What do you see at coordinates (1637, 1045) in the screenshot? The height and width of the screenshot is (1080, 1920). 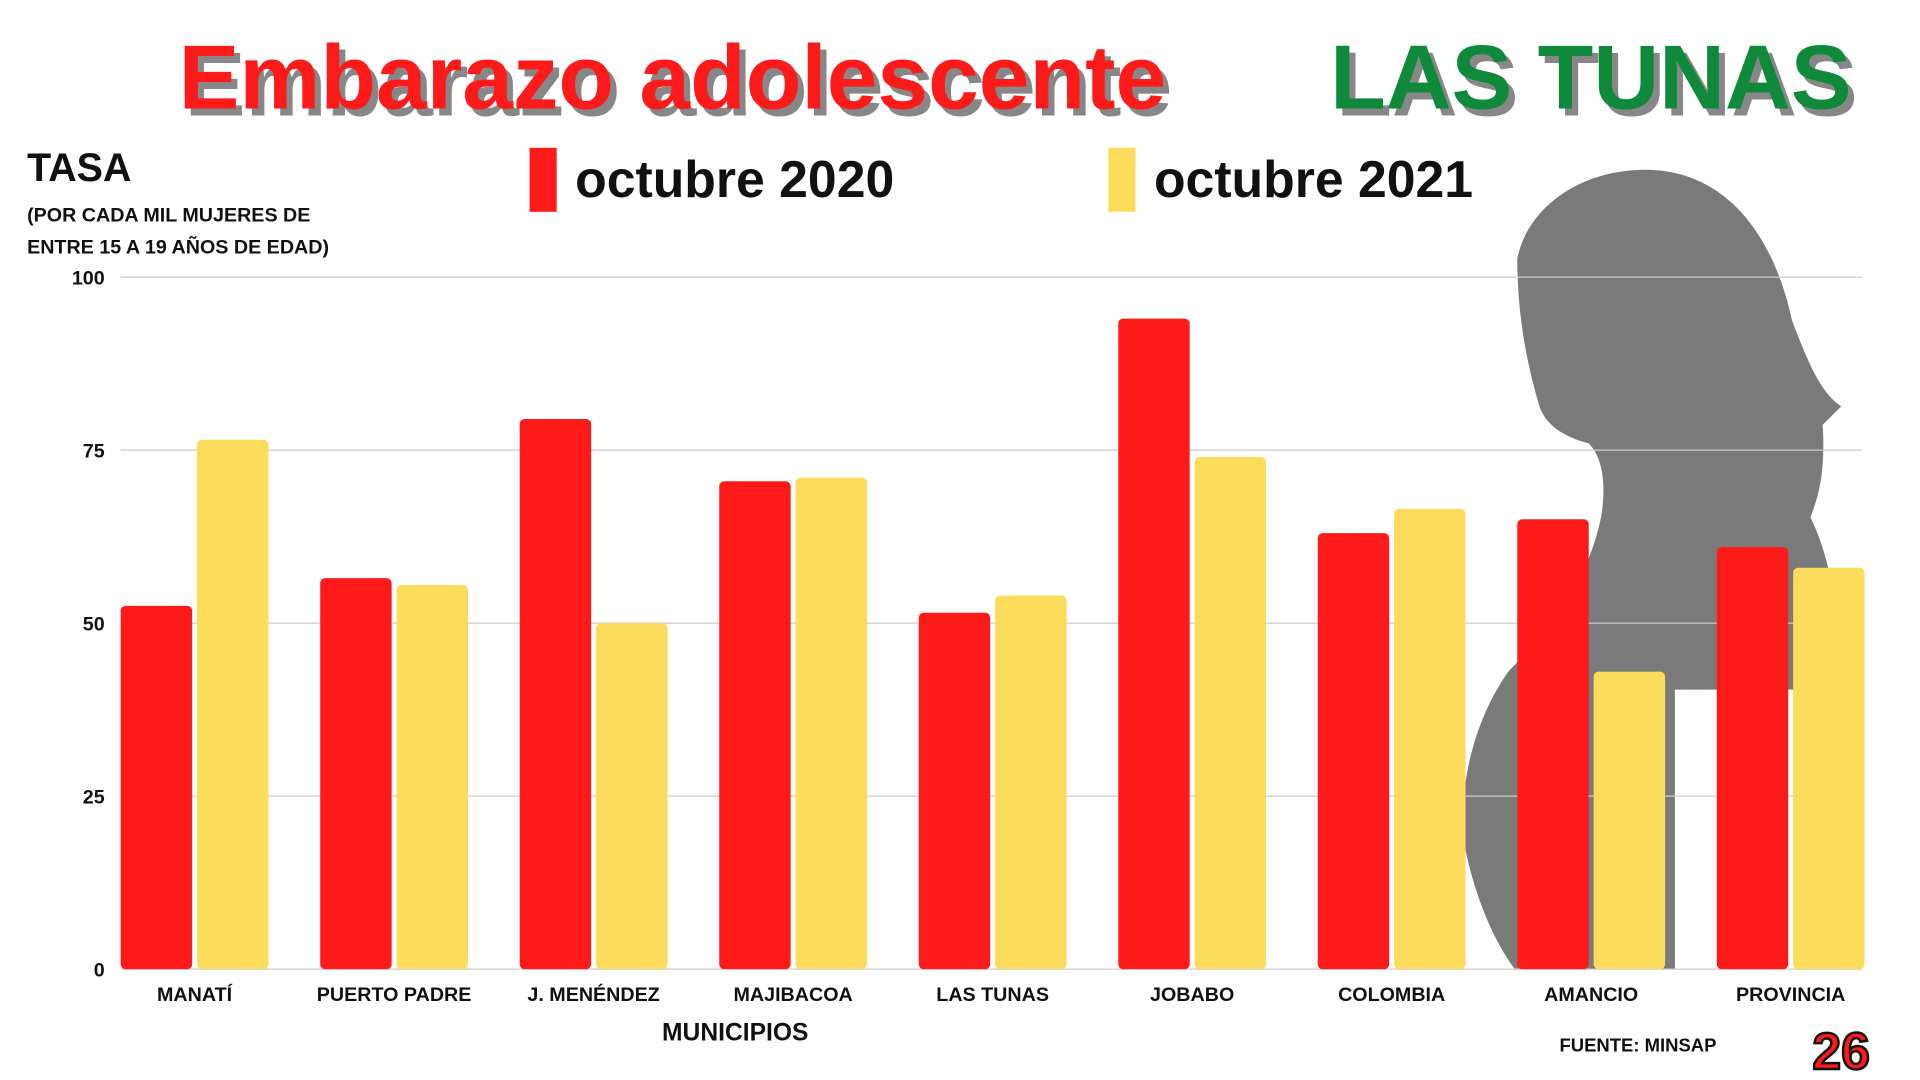 I see `source: FUENTE: MINSAP` at bounding box center [1637, 1045].